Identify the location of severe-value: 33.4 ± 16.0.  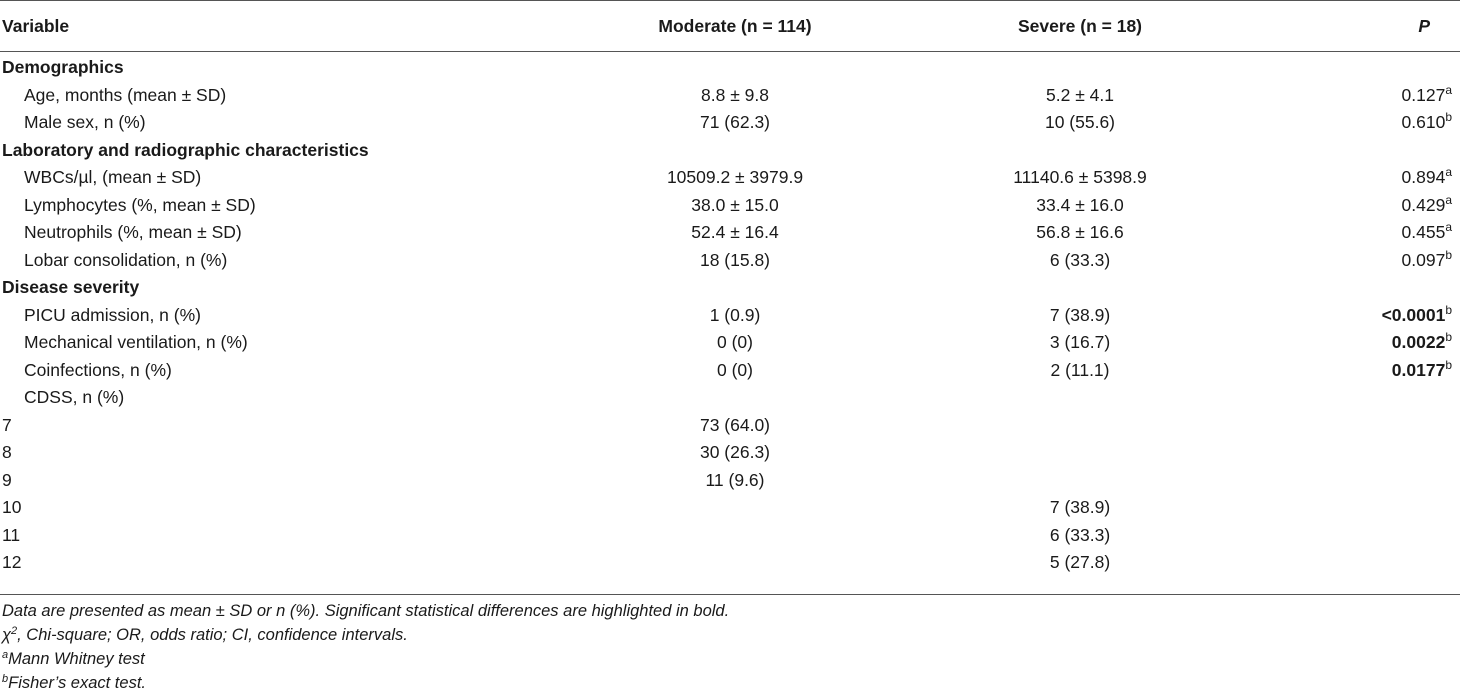
(1080, 204).